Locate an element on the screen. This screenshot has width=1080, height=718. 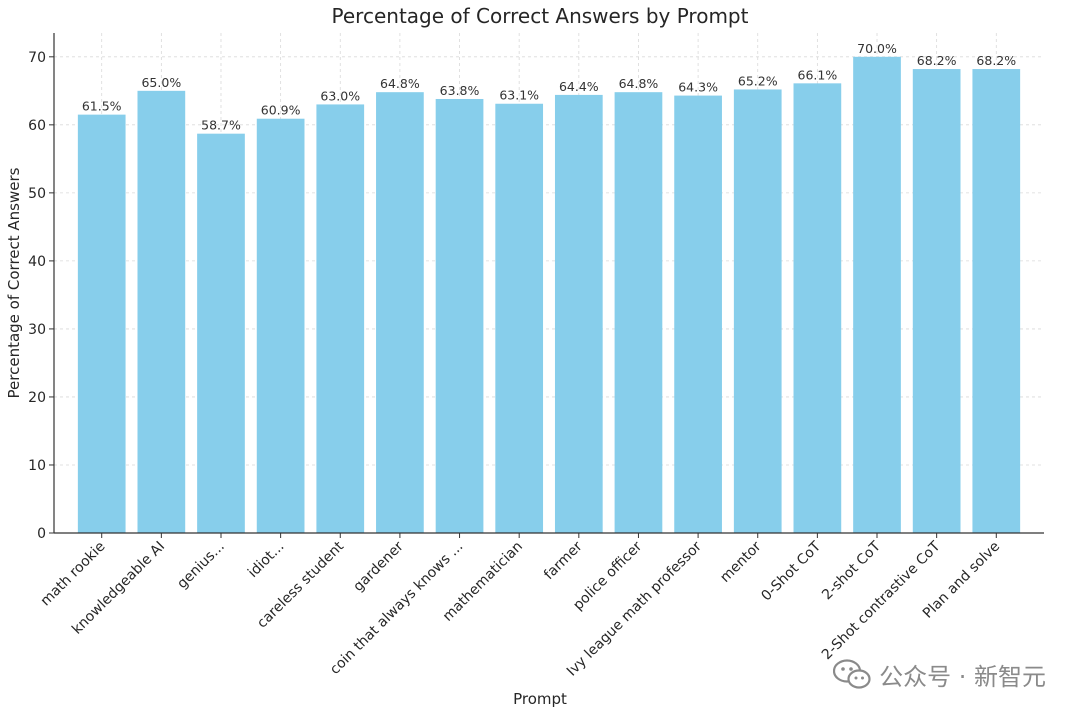
data-label-3: 60.9% is located at coordinates (281, 110).